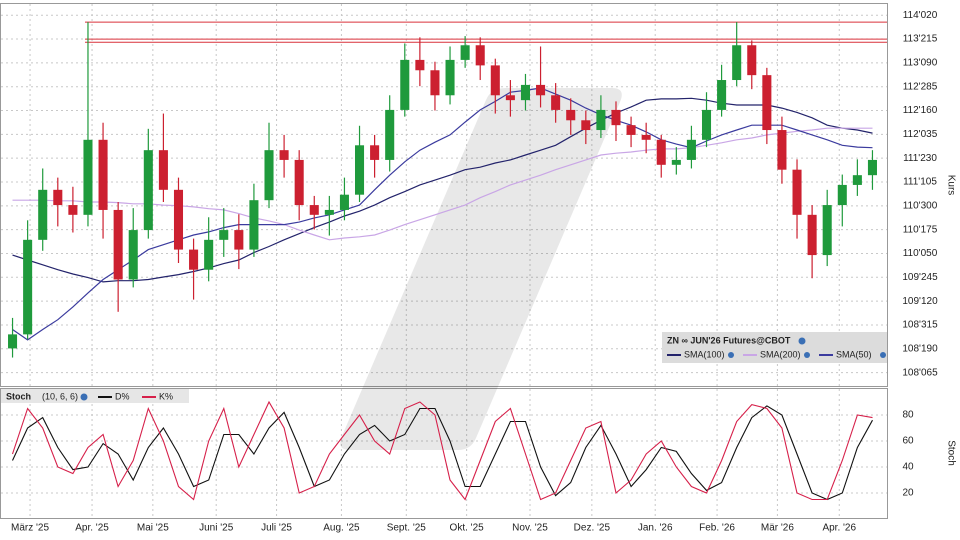 This screenshot has height=540, width=960. I want to click on y-tick-label: 113'215, so click(920, 39).